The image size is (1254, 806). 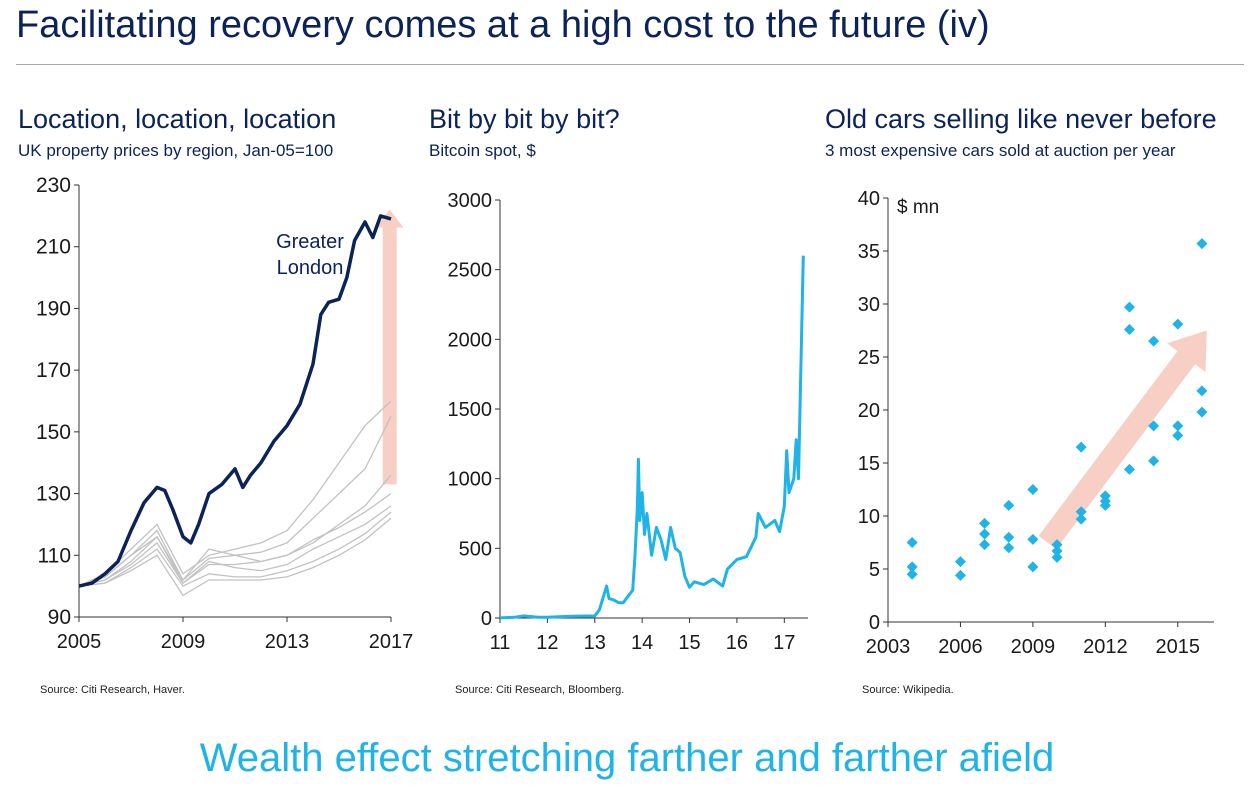 I want to click on btc-x-tick-label: 11, so click(x=500, y=643).